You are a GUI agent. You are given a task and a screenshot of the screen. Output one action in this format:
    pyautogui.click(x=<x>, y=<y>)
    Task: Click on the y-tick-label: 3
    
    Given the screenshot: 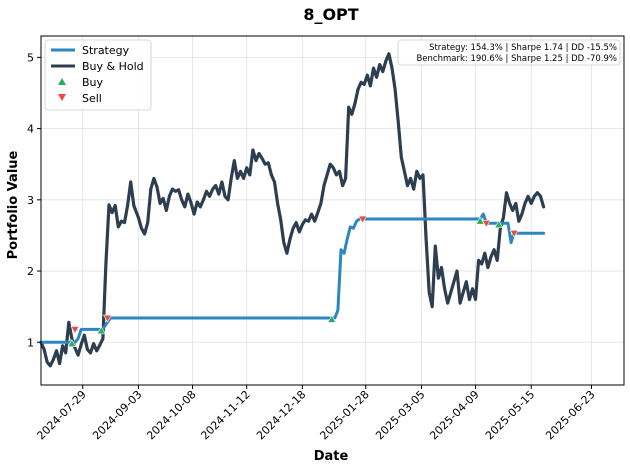 What is the action you would take?
    pyautogui.click(x=30, y=200)
    